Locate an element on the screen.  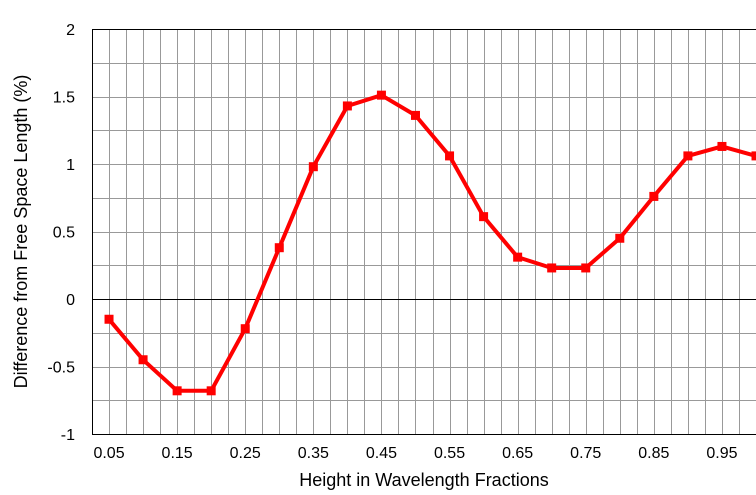
x-tick-label: 0.45 is located at coordinates (381, 453).